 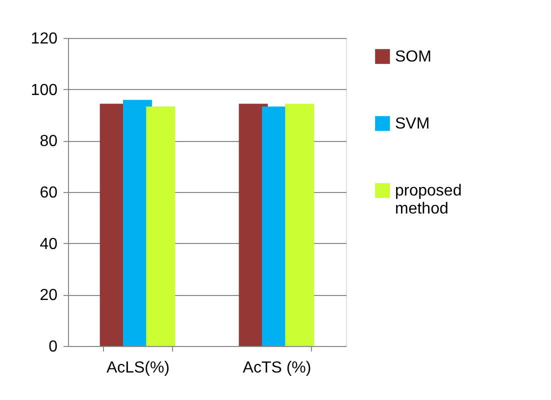 I want to click on y-tick-label: 80, so click(x=49, y=141).